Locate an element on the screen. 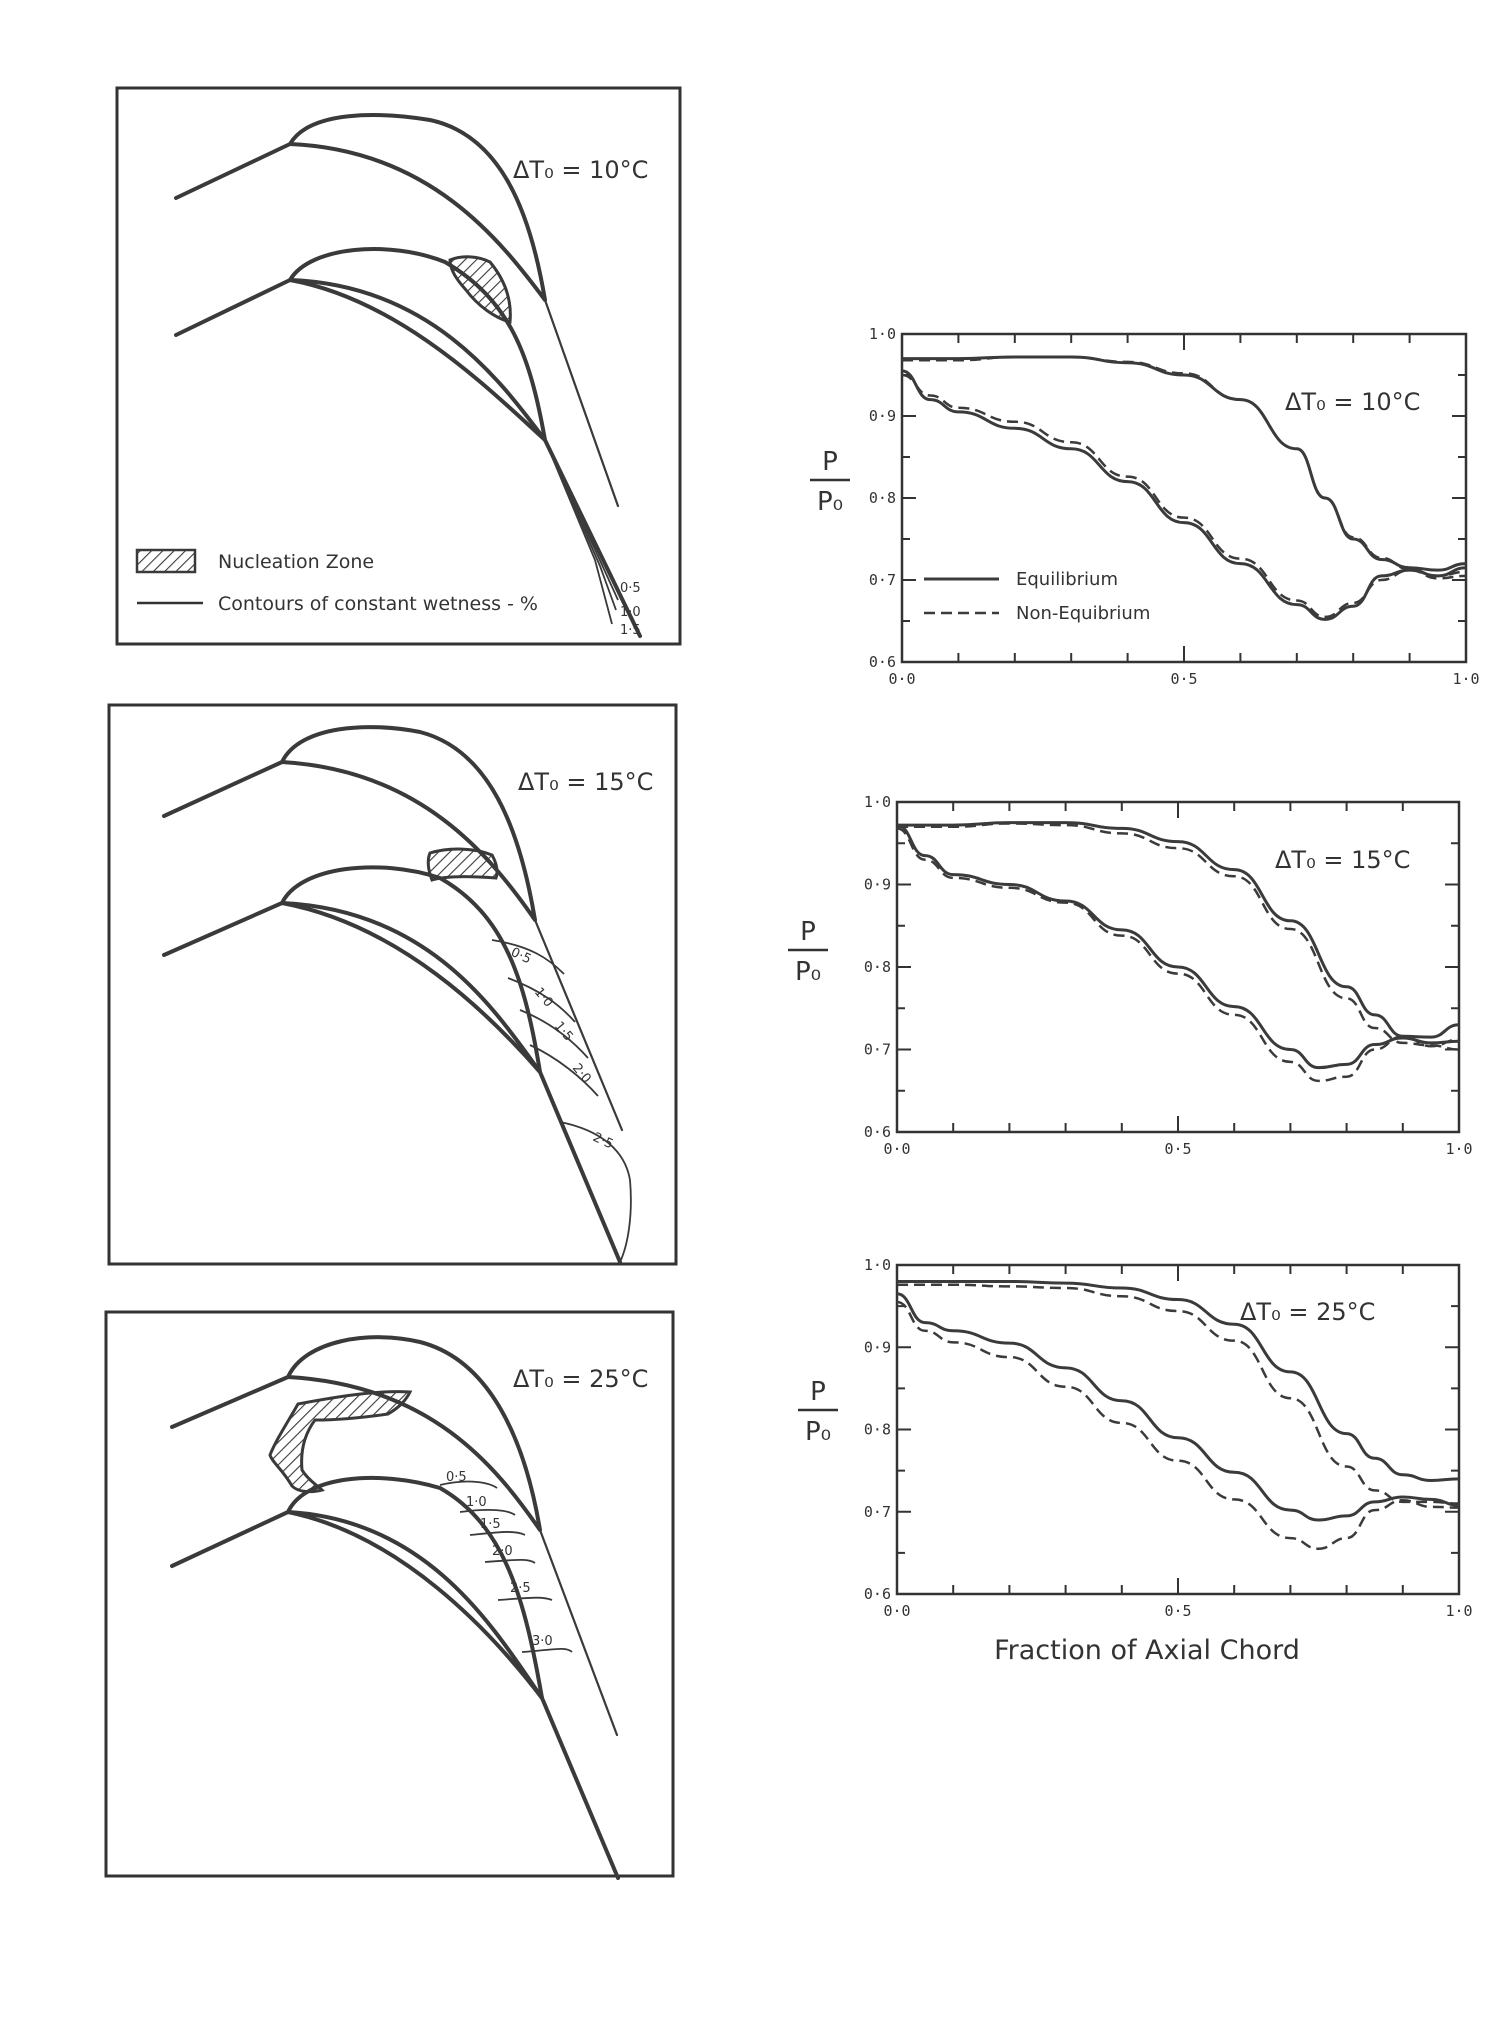 This screenshot has height=2041, width=1501. chart-title: ΔT₀ = 25°C is located at coordinates (1307, 1312).